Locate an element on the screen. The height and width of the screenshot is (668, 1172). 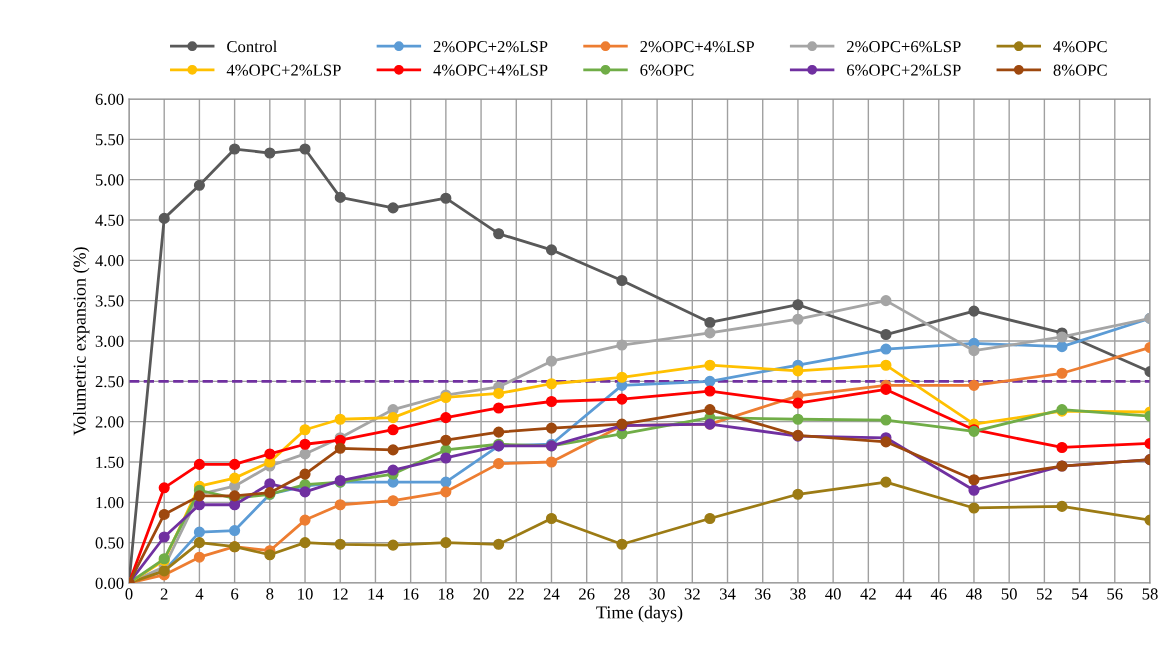
x-tick-label: 0 is located at coordinates (129, 594).